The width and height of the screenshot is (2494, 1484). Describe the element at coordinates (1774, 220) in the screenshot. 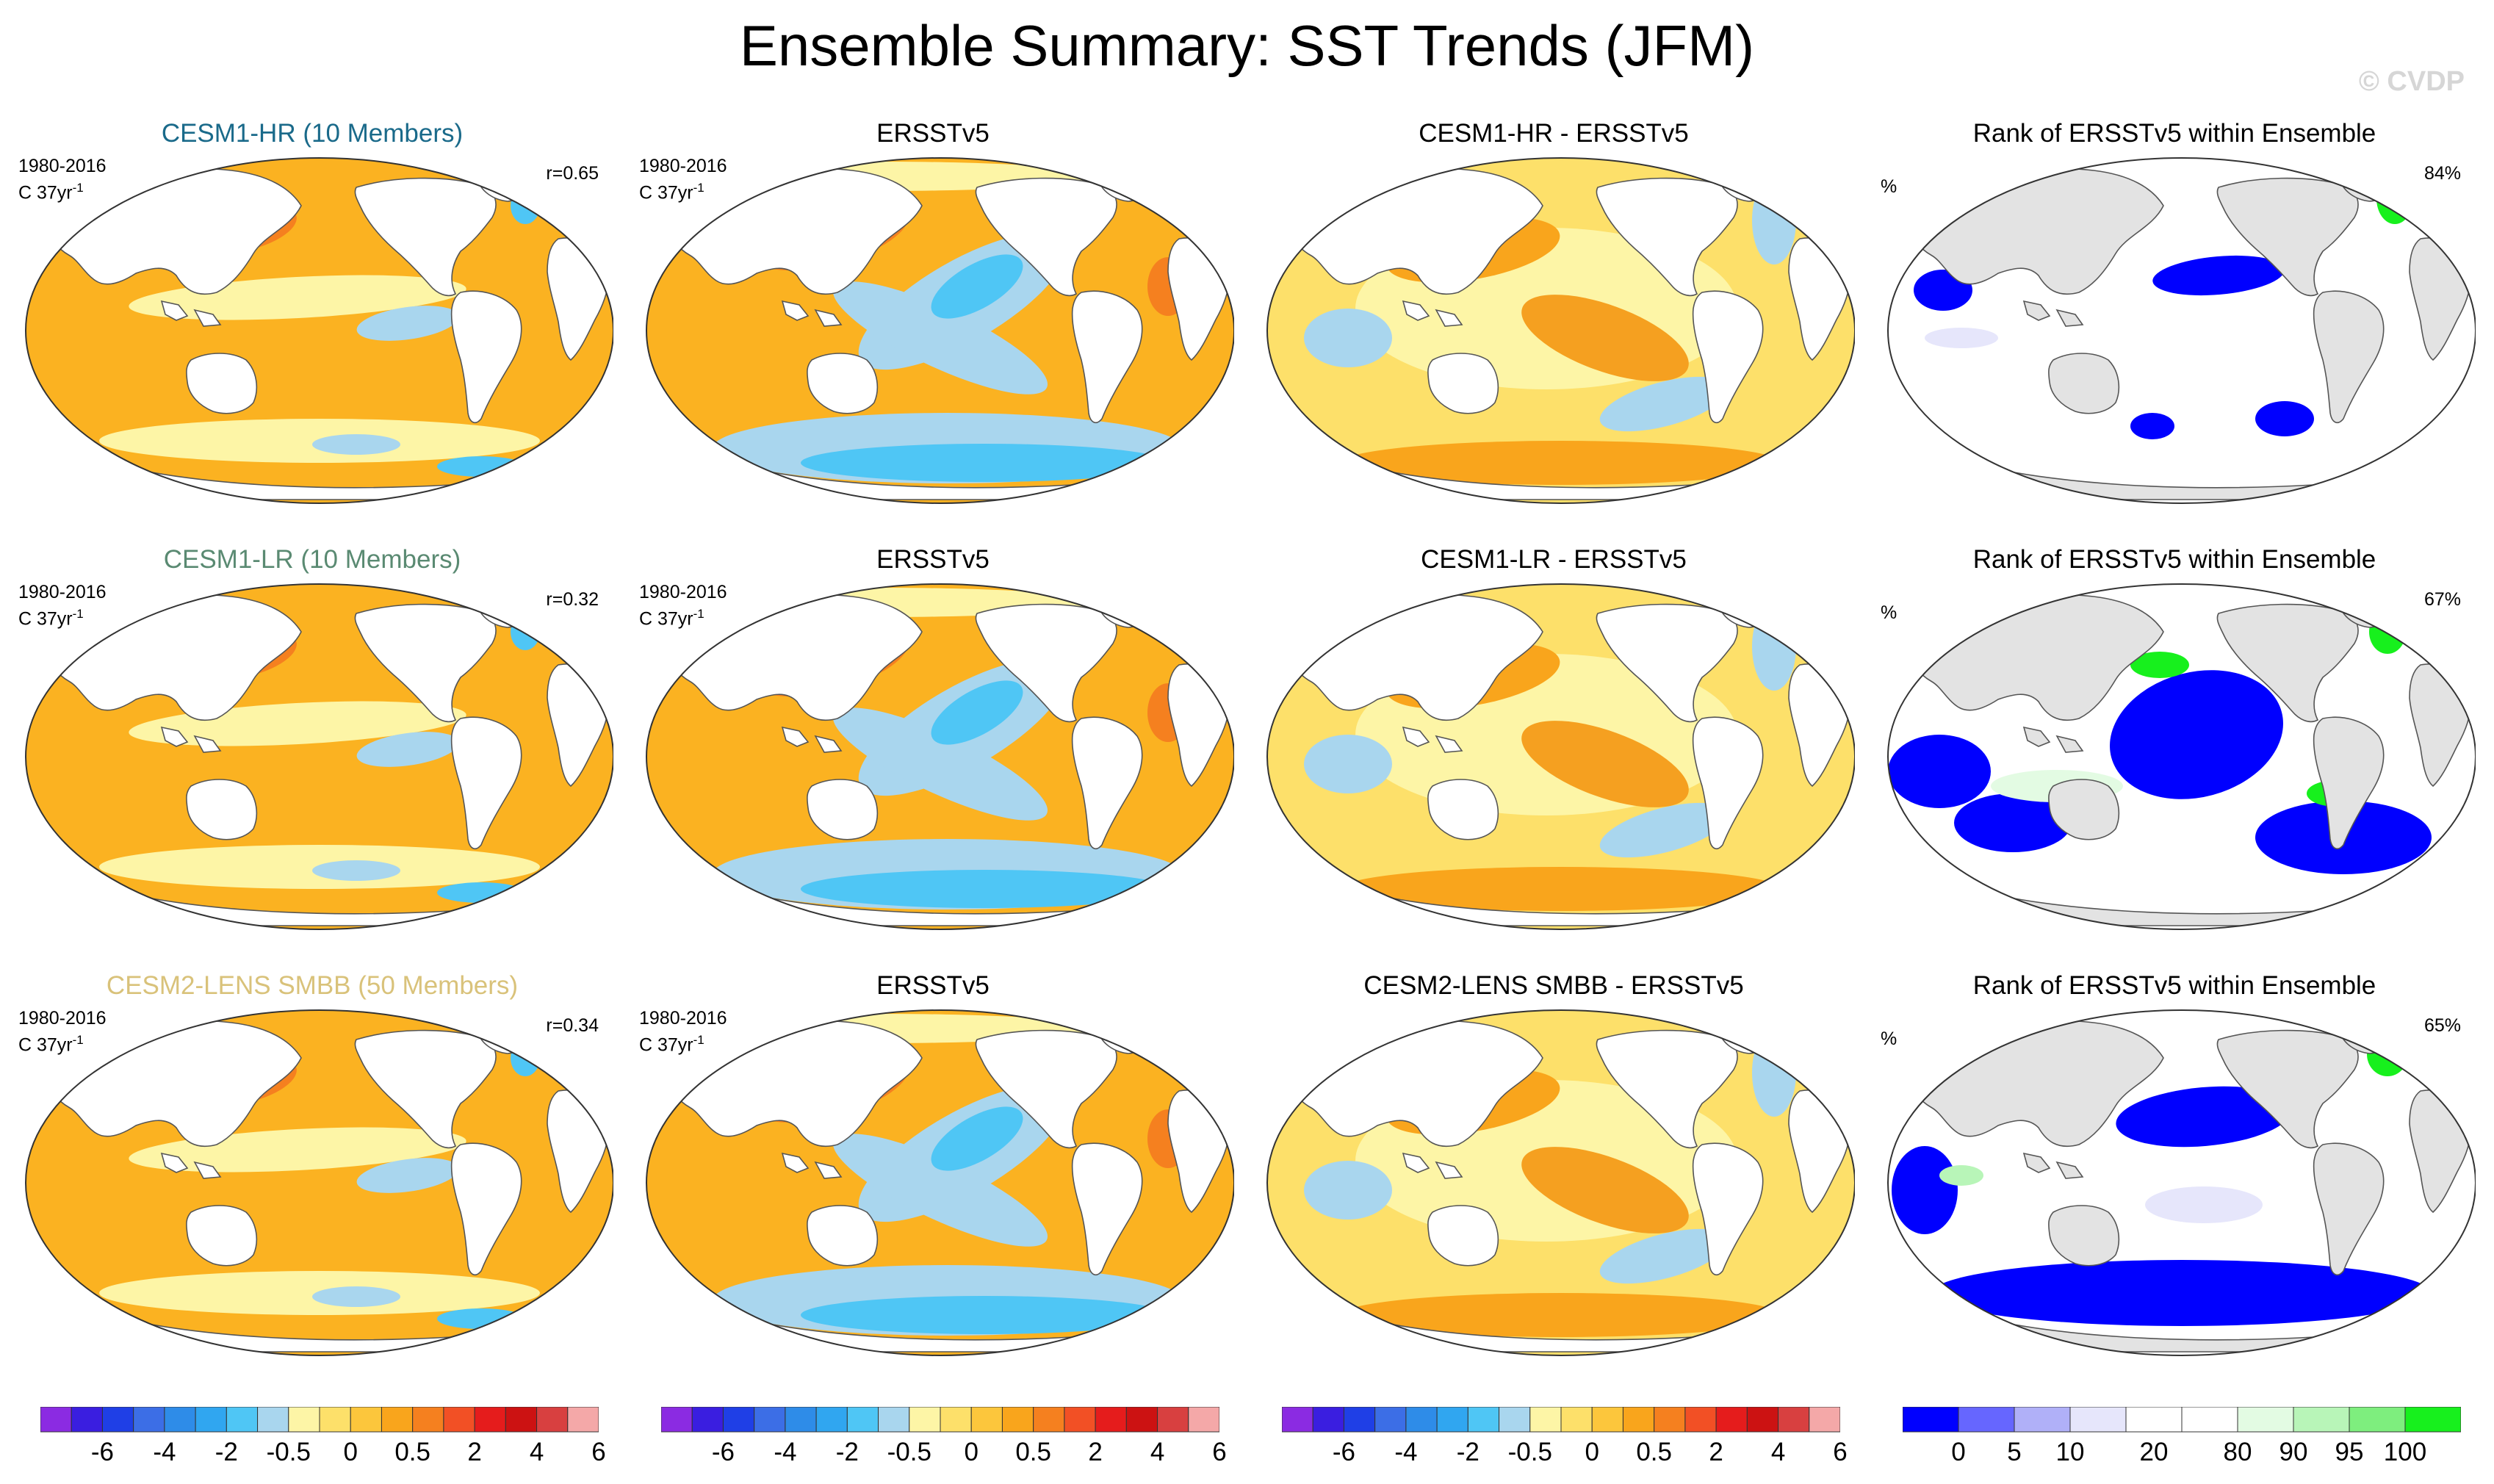

I see `field-north-atlantic-neg` at that location.